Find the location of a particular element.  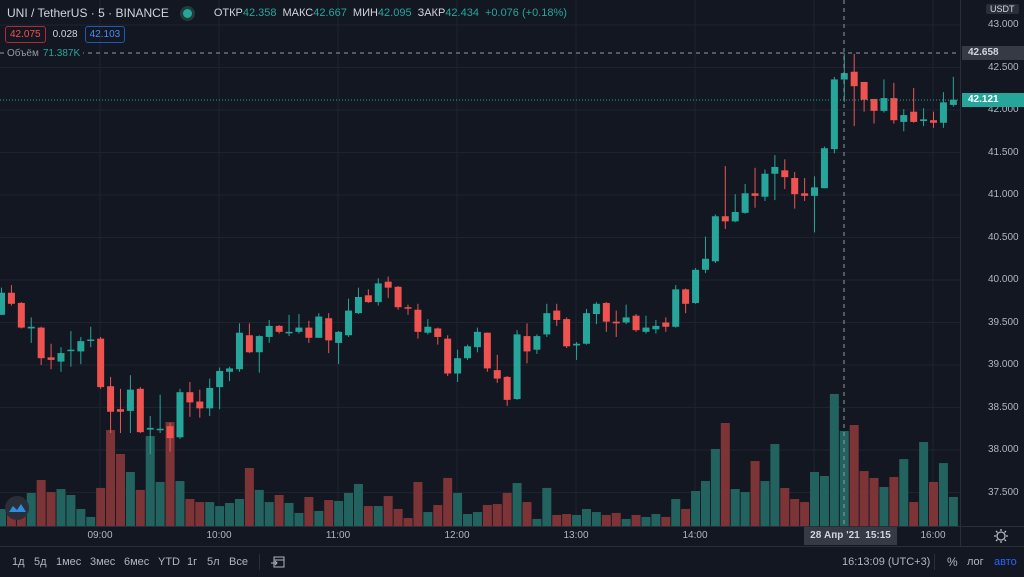

range-button: 5л is located at coordinates (213, 562).